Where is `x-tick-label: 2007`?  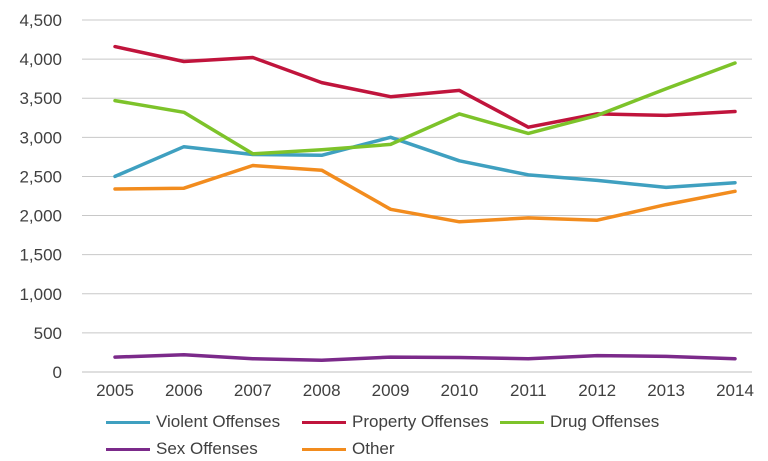 x-tick-label: 2007 is located at coordinates (253, 390).